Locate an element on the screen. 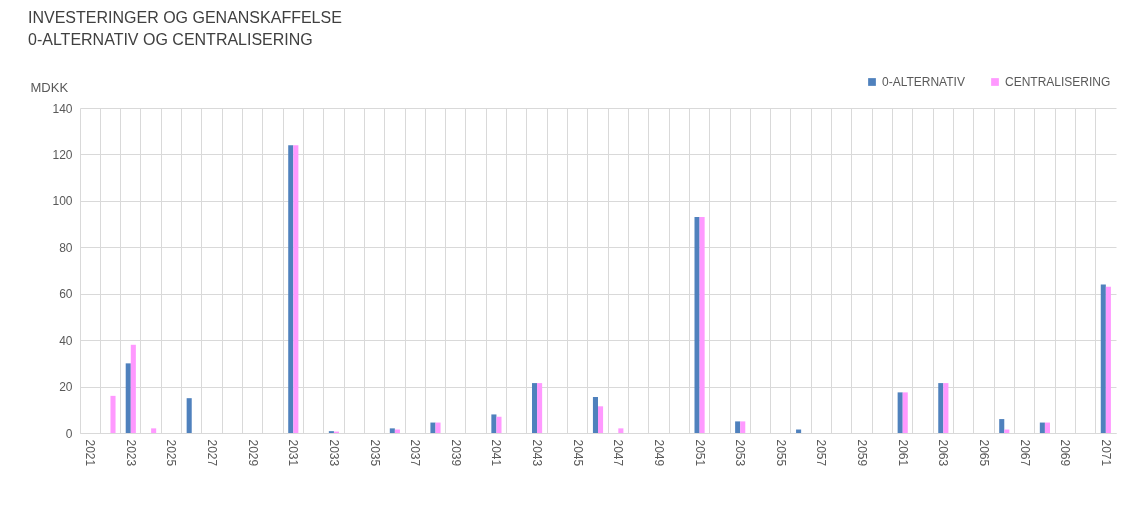 The height and width of the screenshot is (519, 1144). x-tick-label: 2043 is located at coordinates (537, 453).